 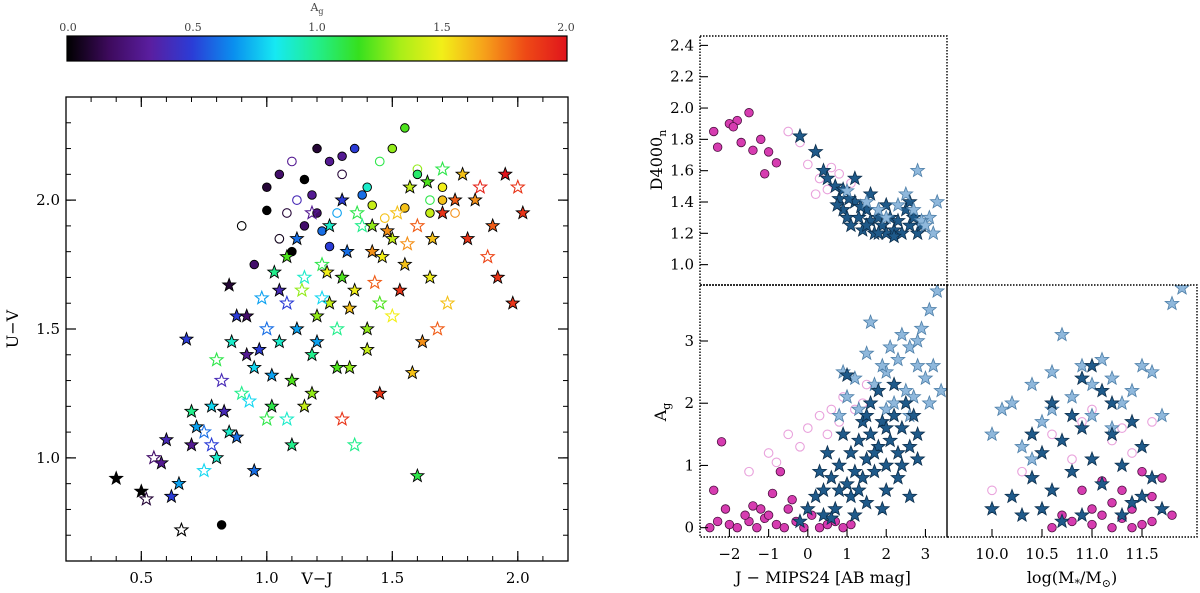 I want to click on uvj-y-tick-label: 1.0, so click(x=48, y=458).